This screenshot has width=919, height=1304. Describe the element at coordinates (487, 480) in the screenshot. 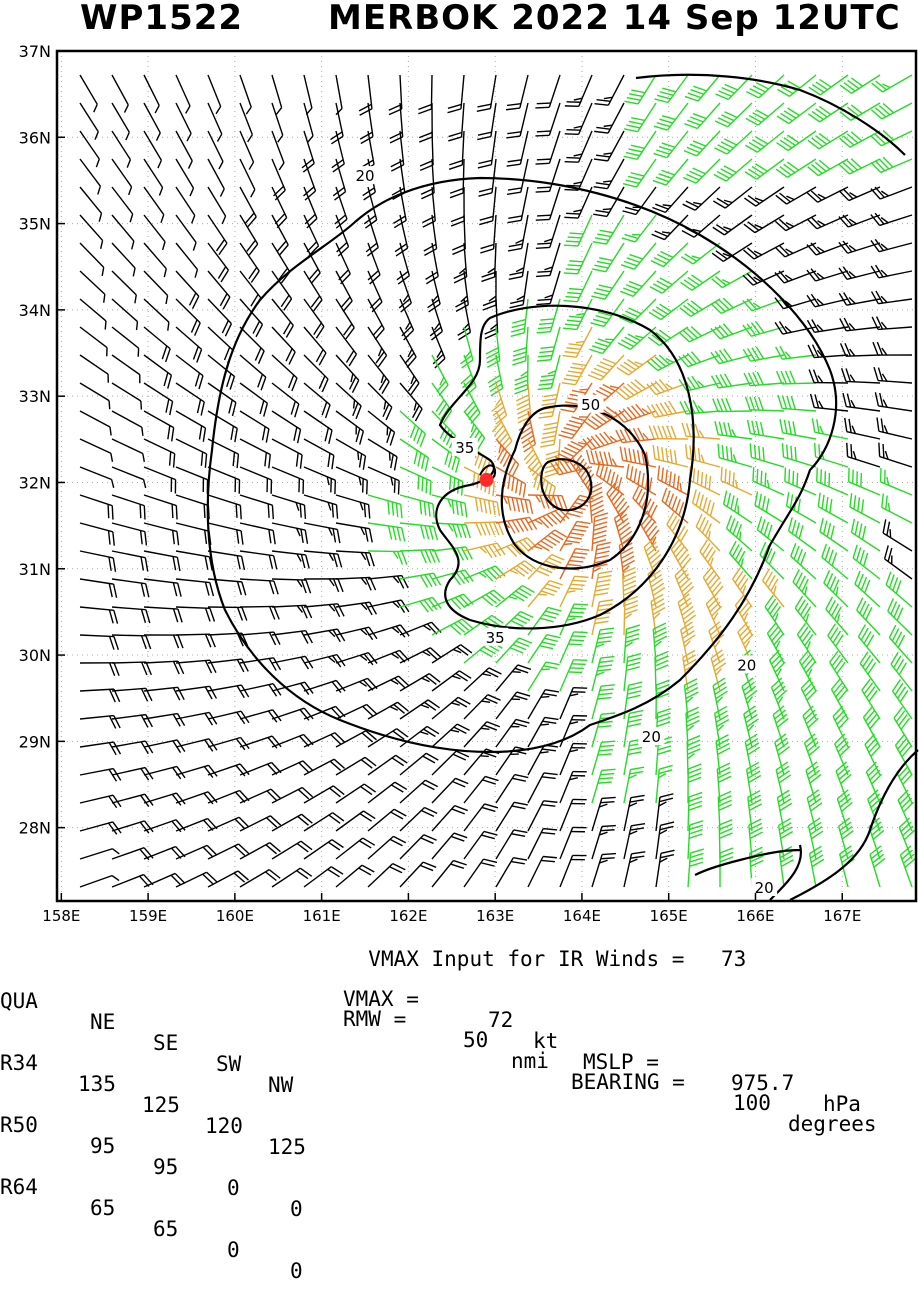

I see `storm-center-marker` at that location.